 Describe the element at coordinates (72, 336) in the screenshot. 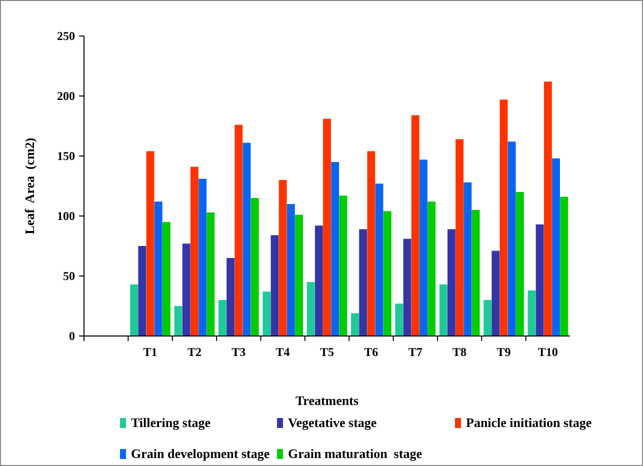

I see `y-tick-label: 0` at that location.